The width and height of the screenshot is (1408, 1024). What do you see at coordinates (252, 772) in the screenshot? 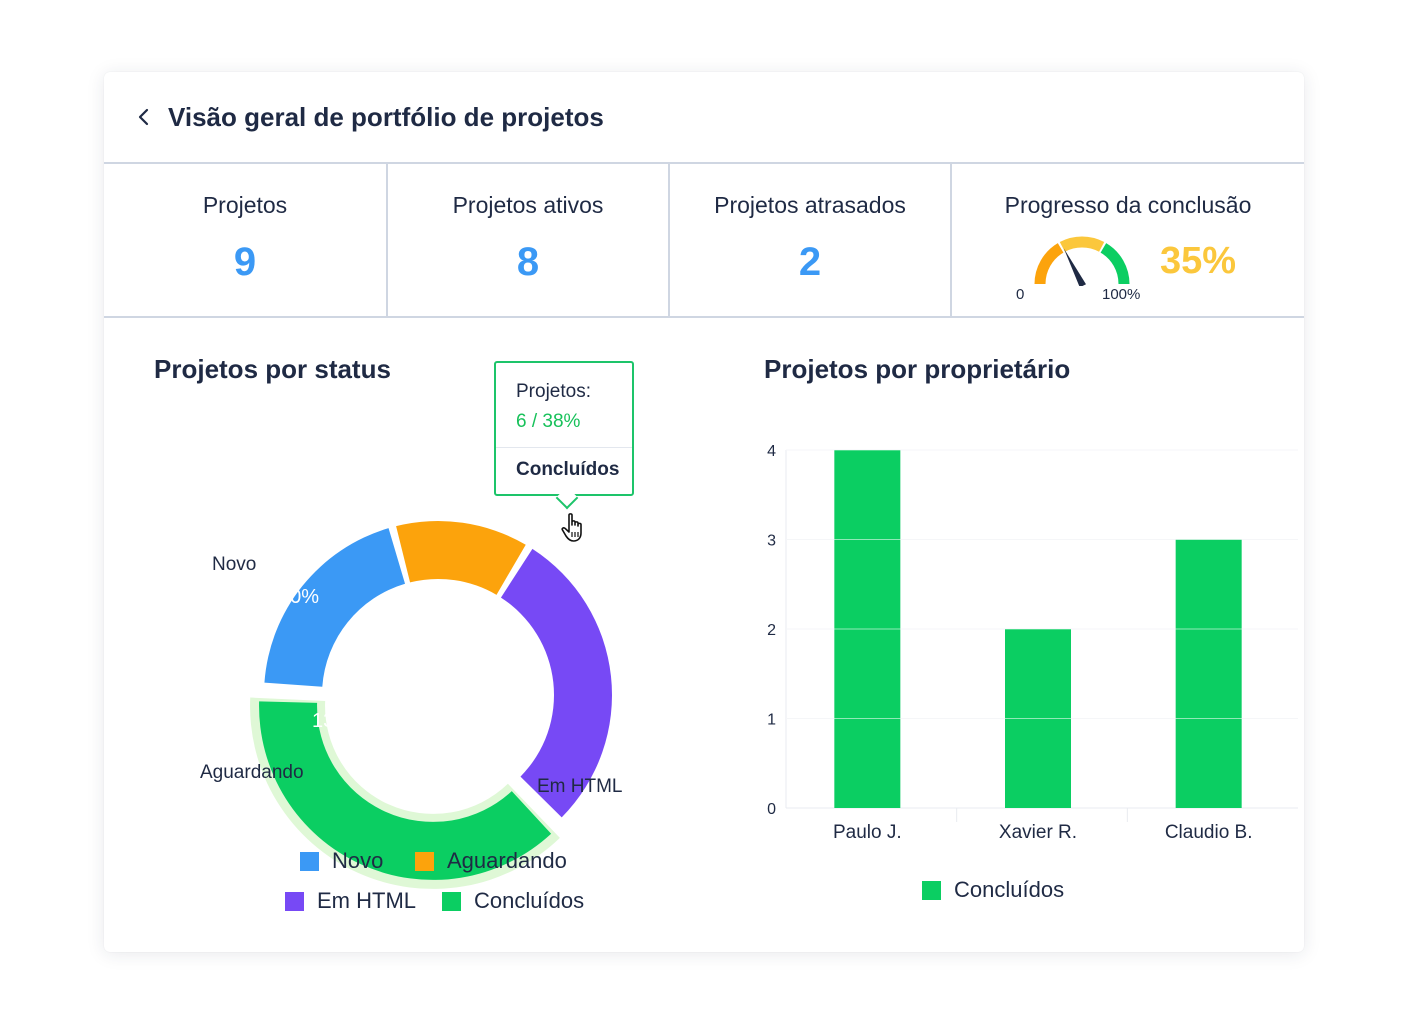
I see `slice-label-aguardando: Aguardando` at bounding box center [252, 772].